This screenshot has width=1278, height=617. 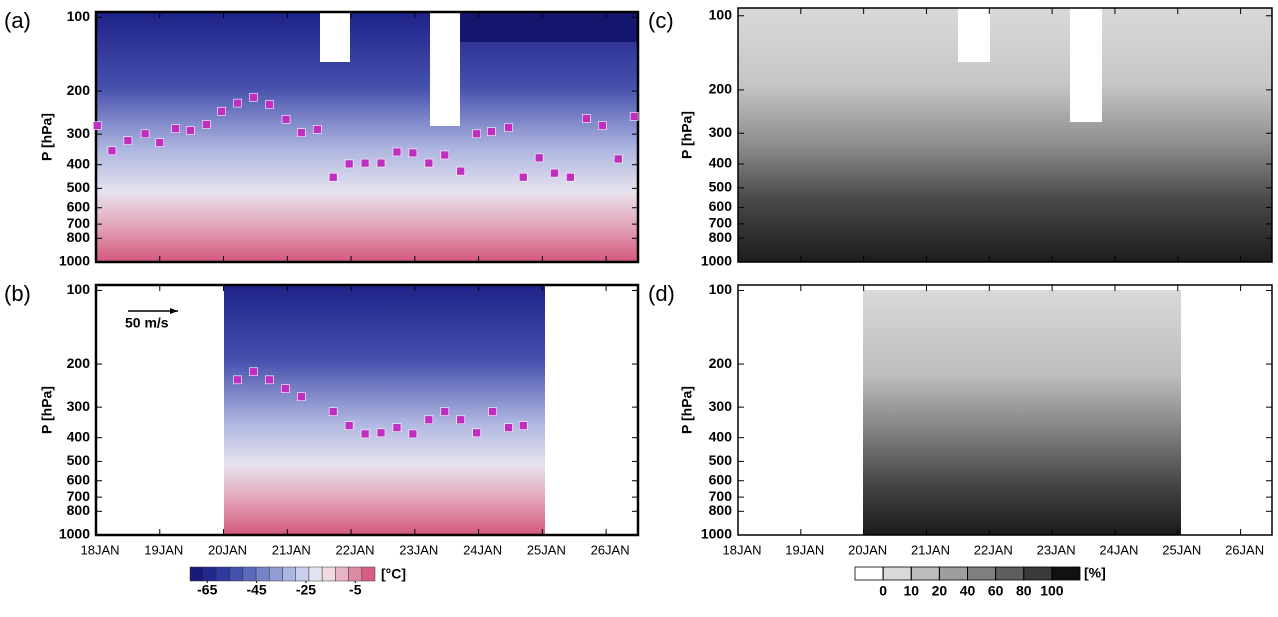 What do you see at coordinates (1022, 412) in the screenshot?
I see `humidity-shading` at bounding box center [1022, 412].